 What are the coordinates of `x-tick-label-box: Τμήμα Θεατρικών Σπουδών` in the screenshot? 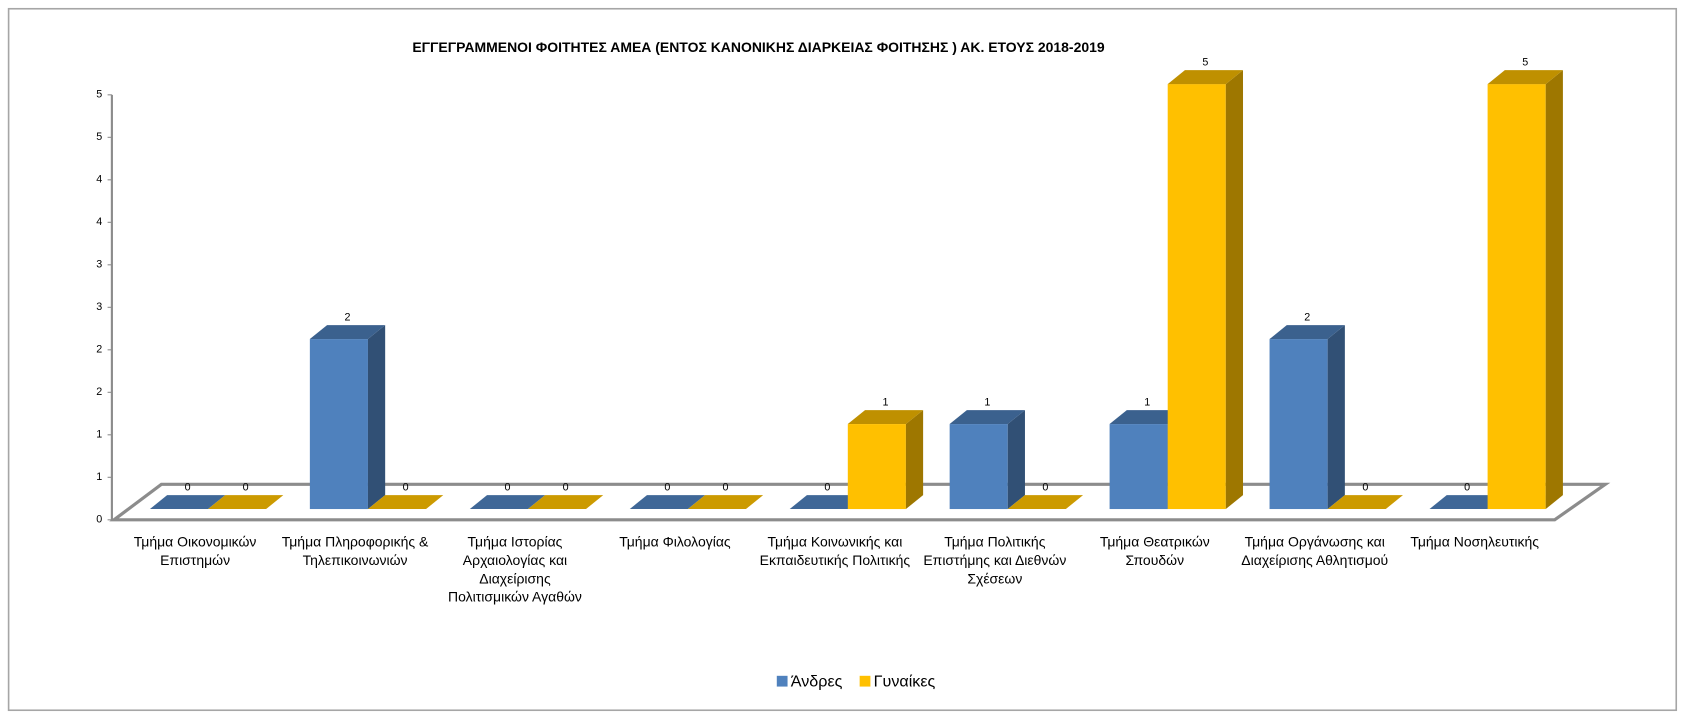 It's located at (1154, 551).